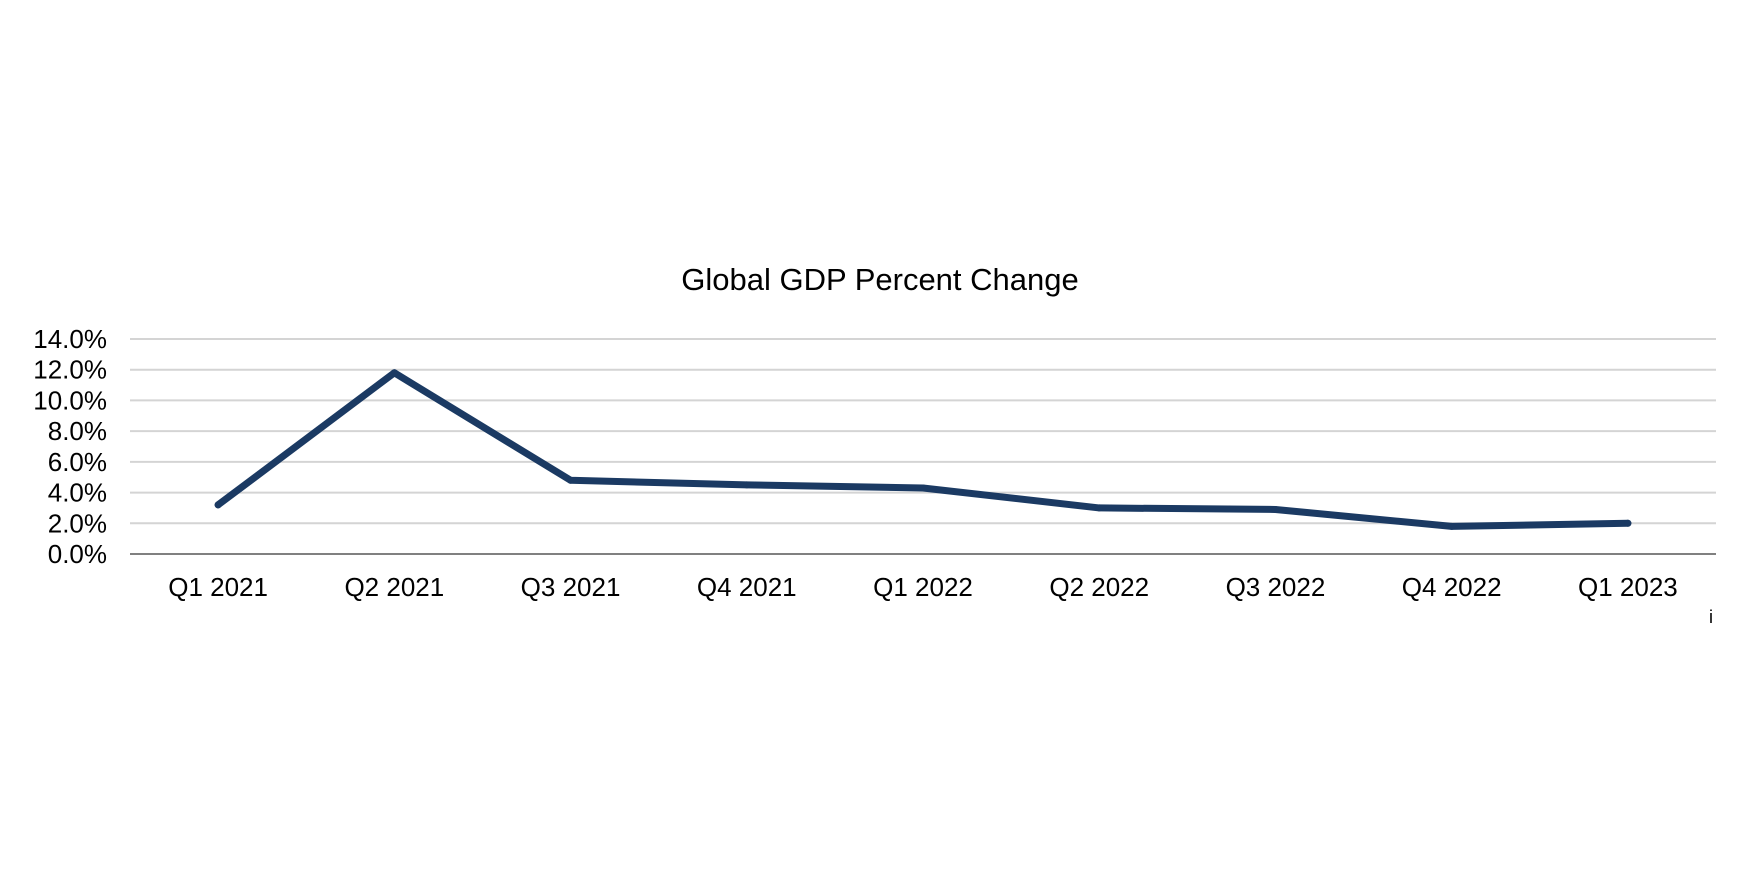 The image size is (1744, 877). Describe the element at coordinates (880, 279) in the screenshot. I see `chart-title: Global GDP Percent Change` at that location.